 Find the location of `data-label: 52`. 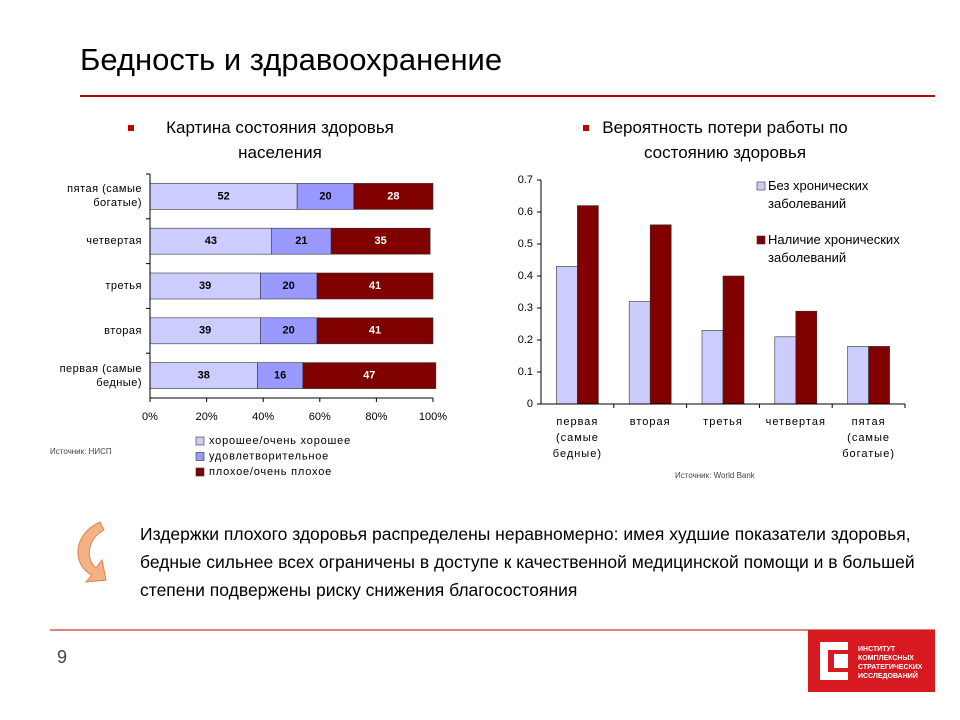

data-label: 52 is located at coordinates (223, 196).